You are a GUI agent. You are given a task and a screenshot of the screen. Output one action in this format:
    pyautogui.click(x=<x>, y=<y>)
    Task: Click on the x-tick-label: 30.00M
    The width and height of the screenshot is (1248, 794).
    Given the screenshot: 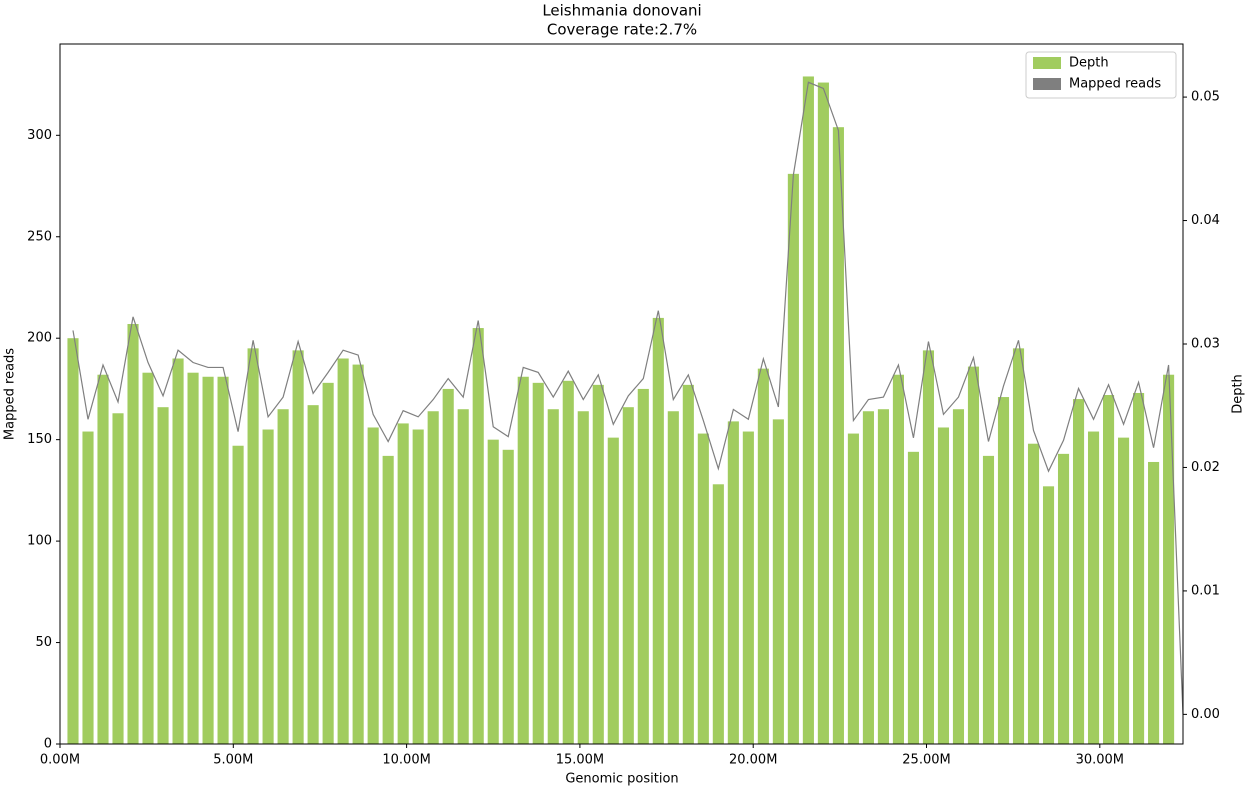 What is the action you would take?
    pyautogui.click(x=1100, y=760)
    